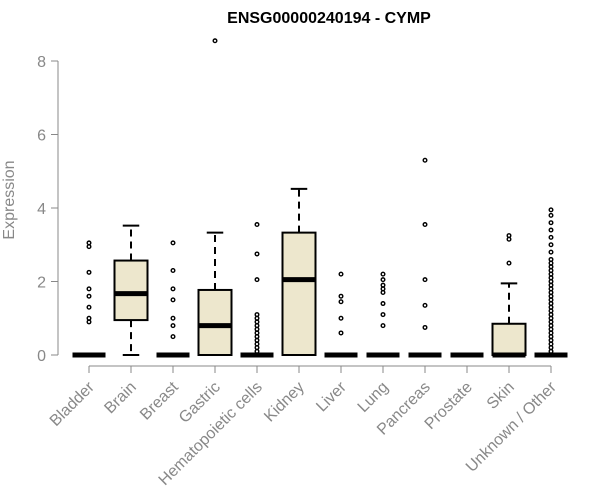 The height and width of the screenshot is (500, 600). I want to click on box-lung, so click(383, 314).